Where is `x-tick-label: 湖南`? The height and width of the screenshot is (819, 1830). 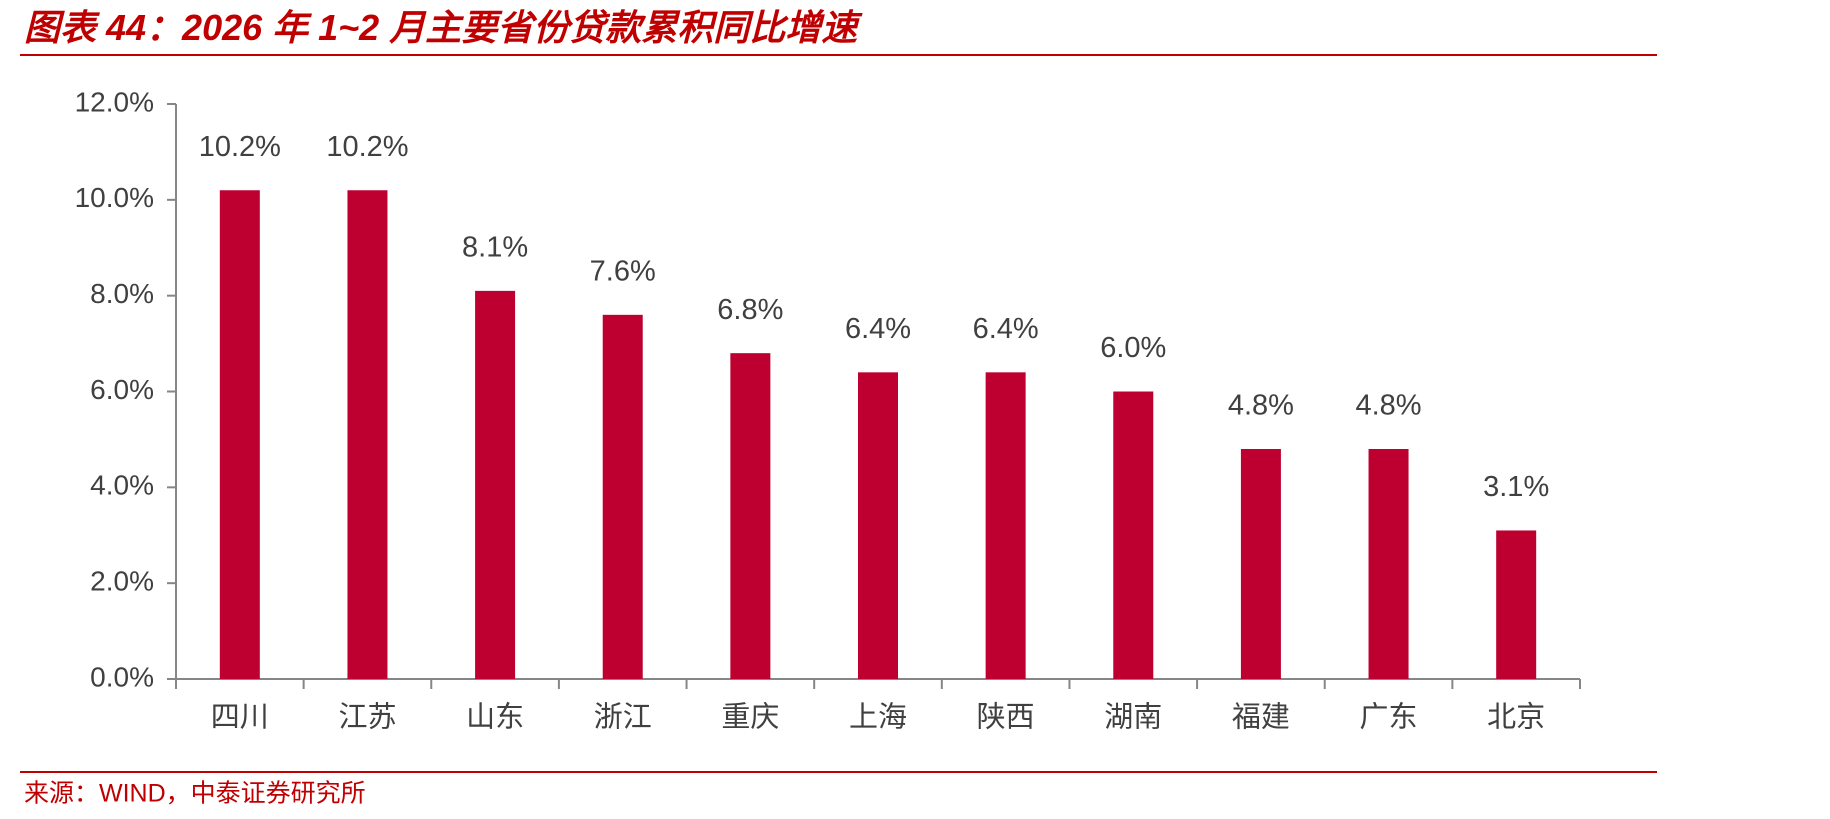
x-tick-label: 湖南 is located at coordinates (1133, 717).